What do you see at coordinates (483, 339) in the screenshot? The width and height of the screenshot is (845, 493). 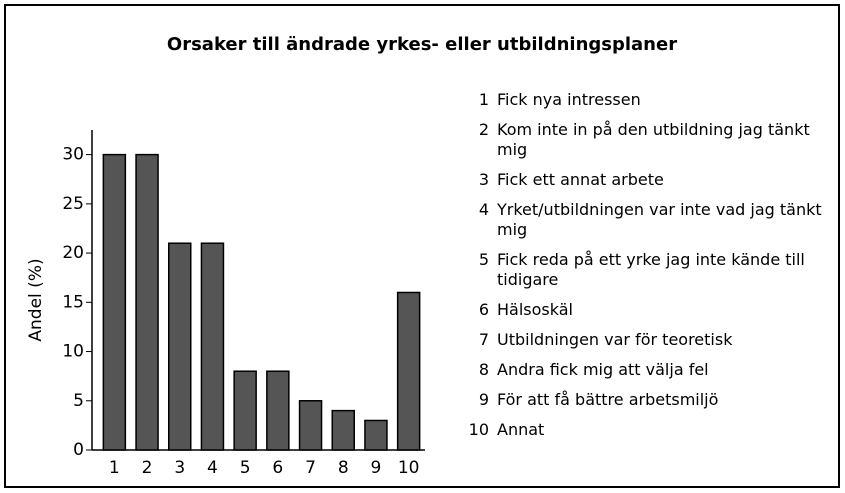 I see `legend-number: 7` at bounding box center [483, 339].